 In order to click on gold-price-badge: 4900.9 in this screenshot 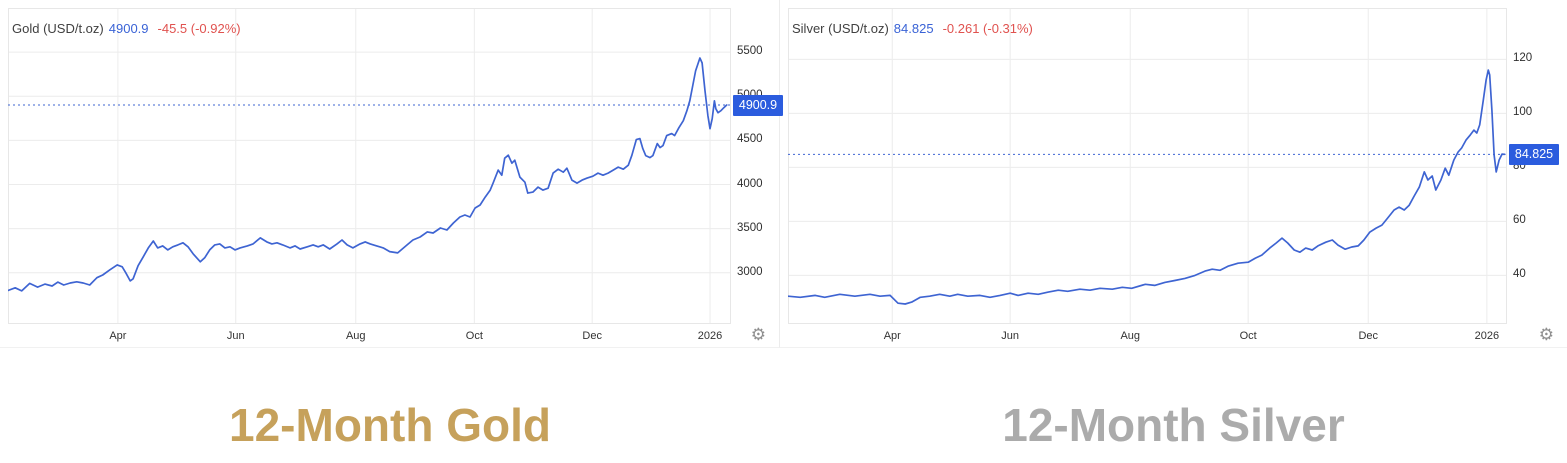, I will do `click(758, 105)`.